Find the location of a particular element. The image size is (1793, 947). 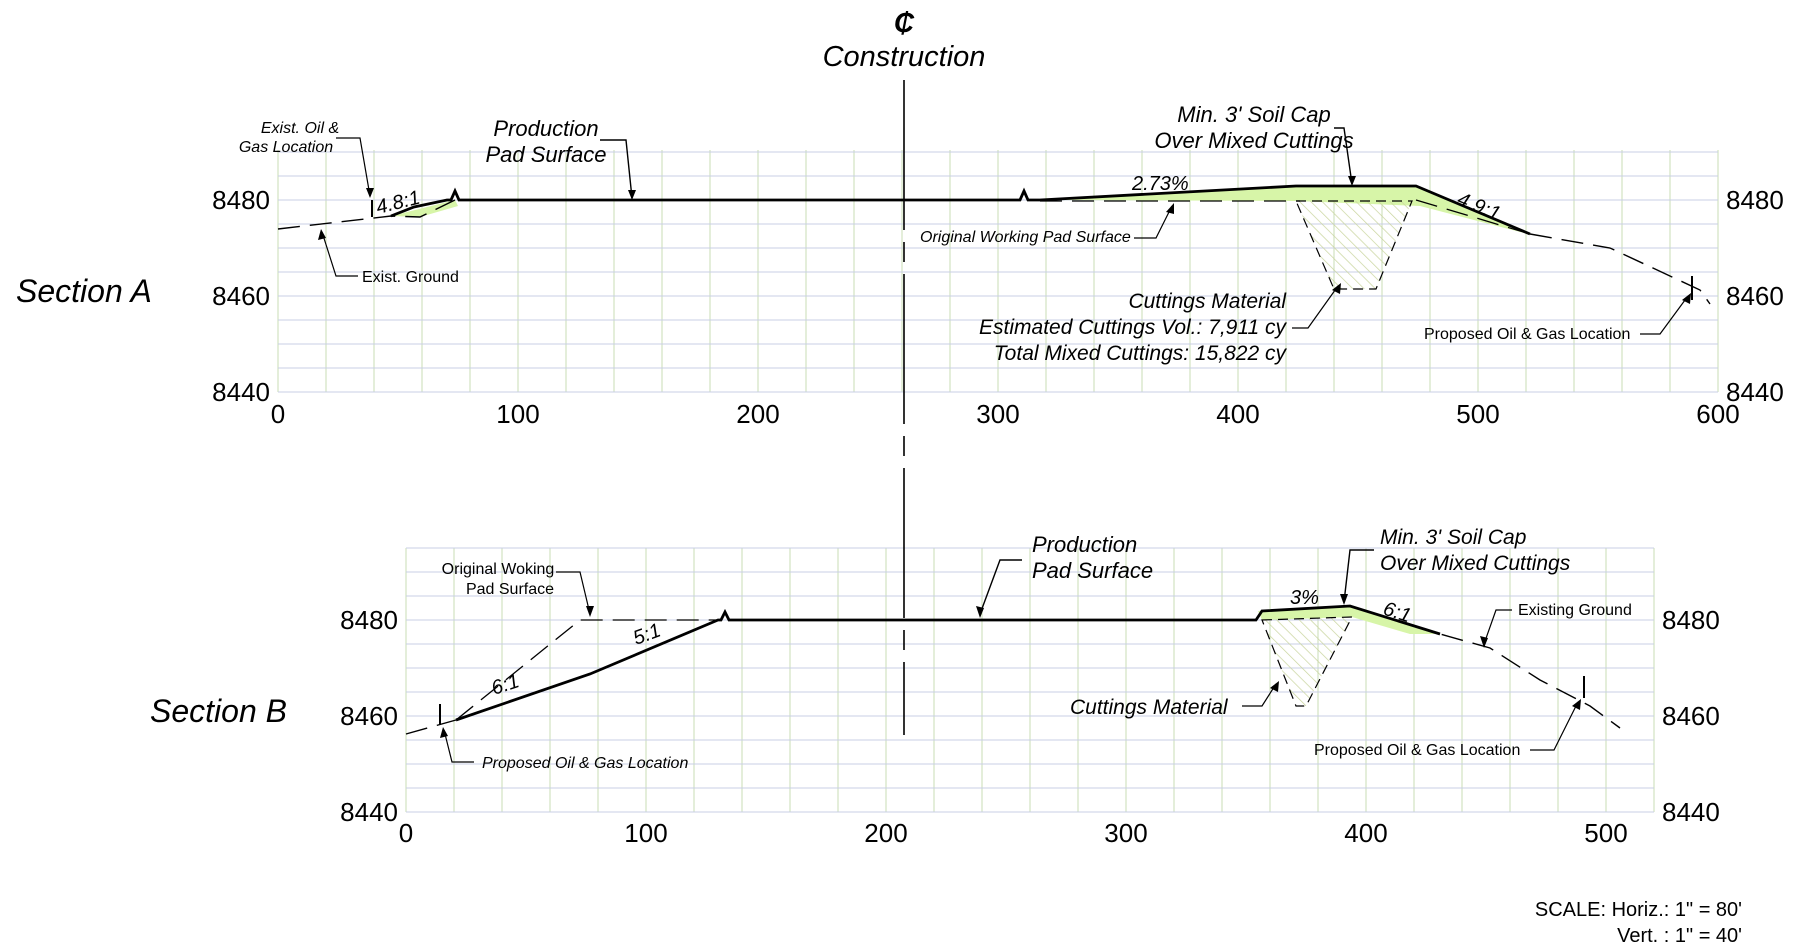

exist-ground-label: Exist. Ground is located at coordinates (410, 277).